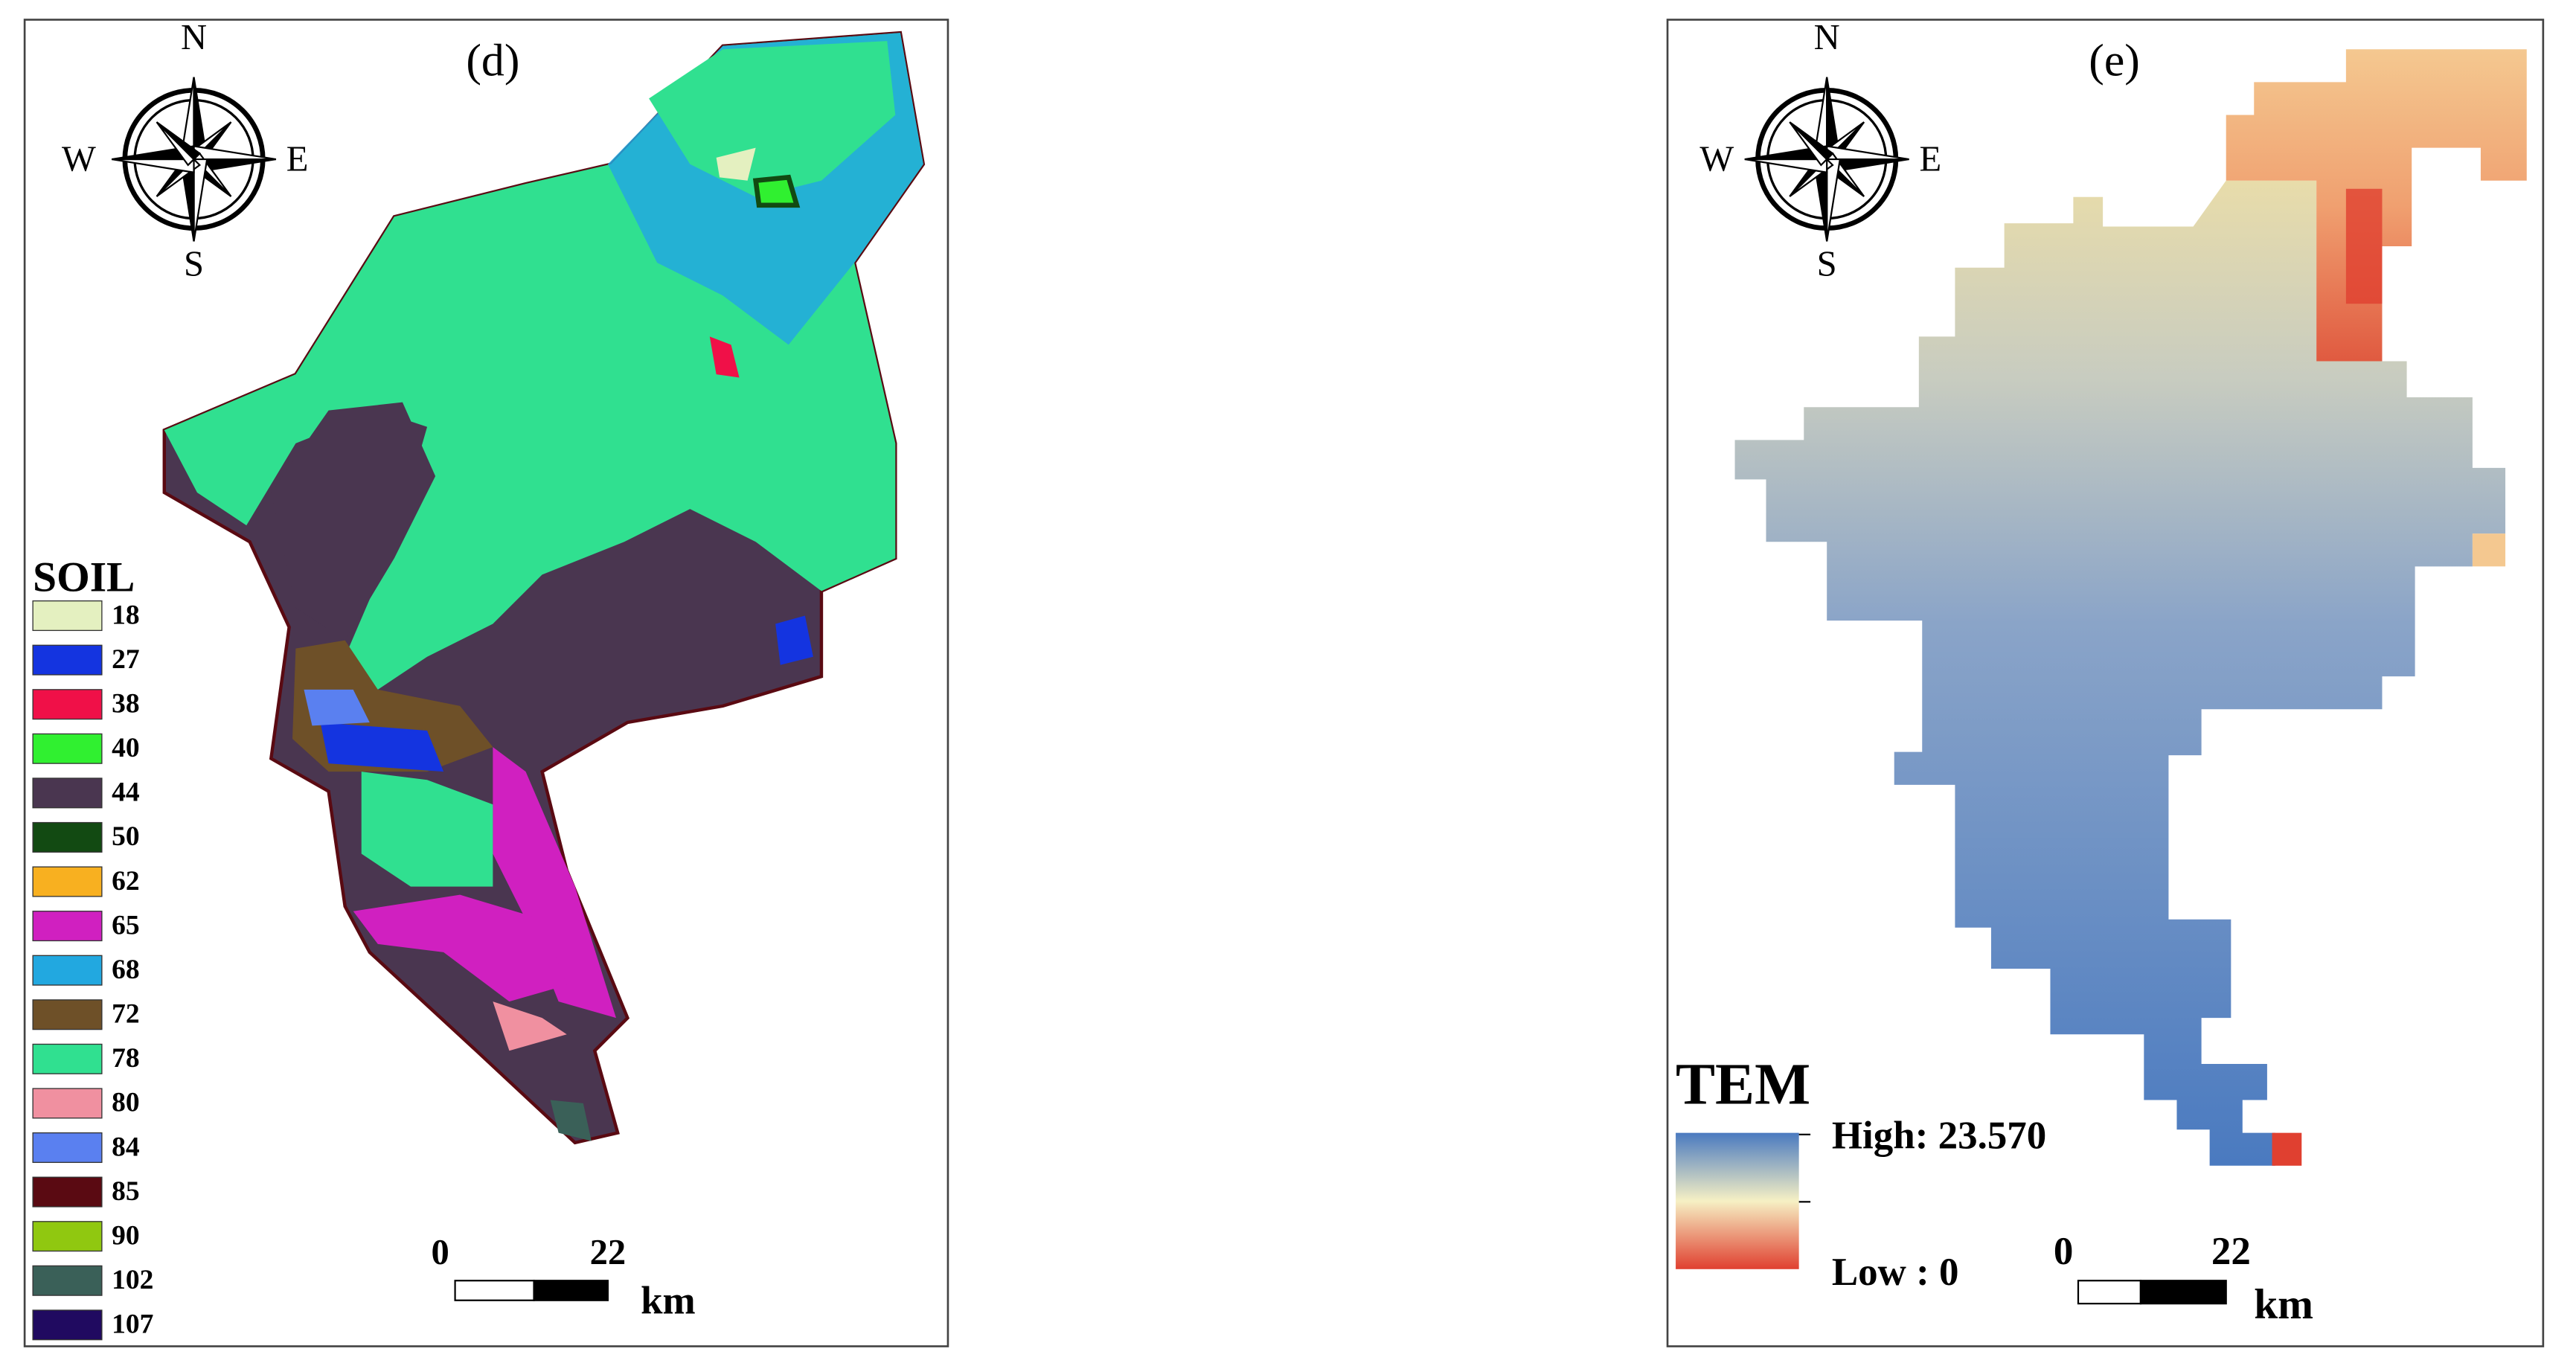 This screenshot has height=1366, width=2576. What do you see at coordinates (126, 970) in the screenshot?
I see `legend-label: 68` at bounding box center [126, 970].